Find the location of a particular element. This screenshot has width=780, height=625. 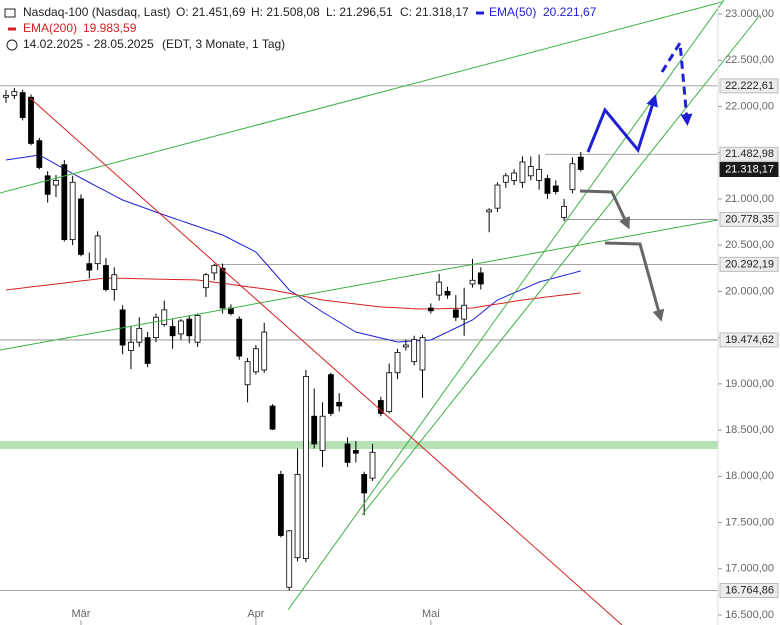

legend-label: EMA(200) is located at coordinates (50, 28).